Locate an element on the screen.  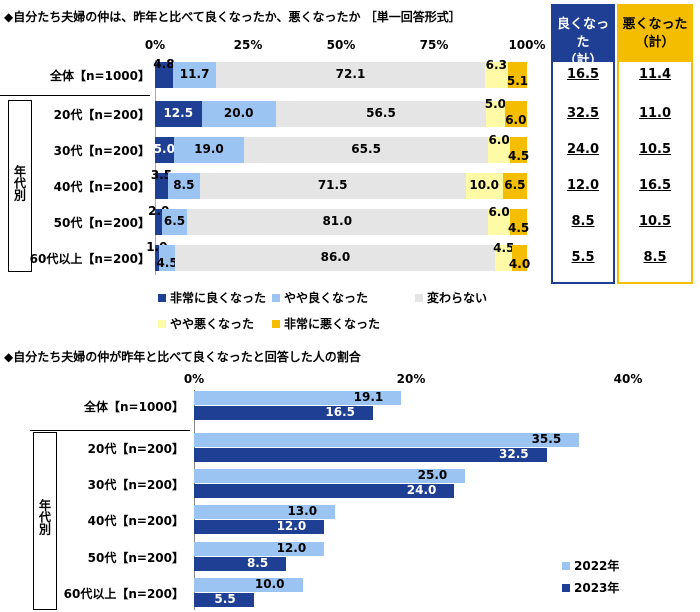
divider is located at coordinates (75, 95).